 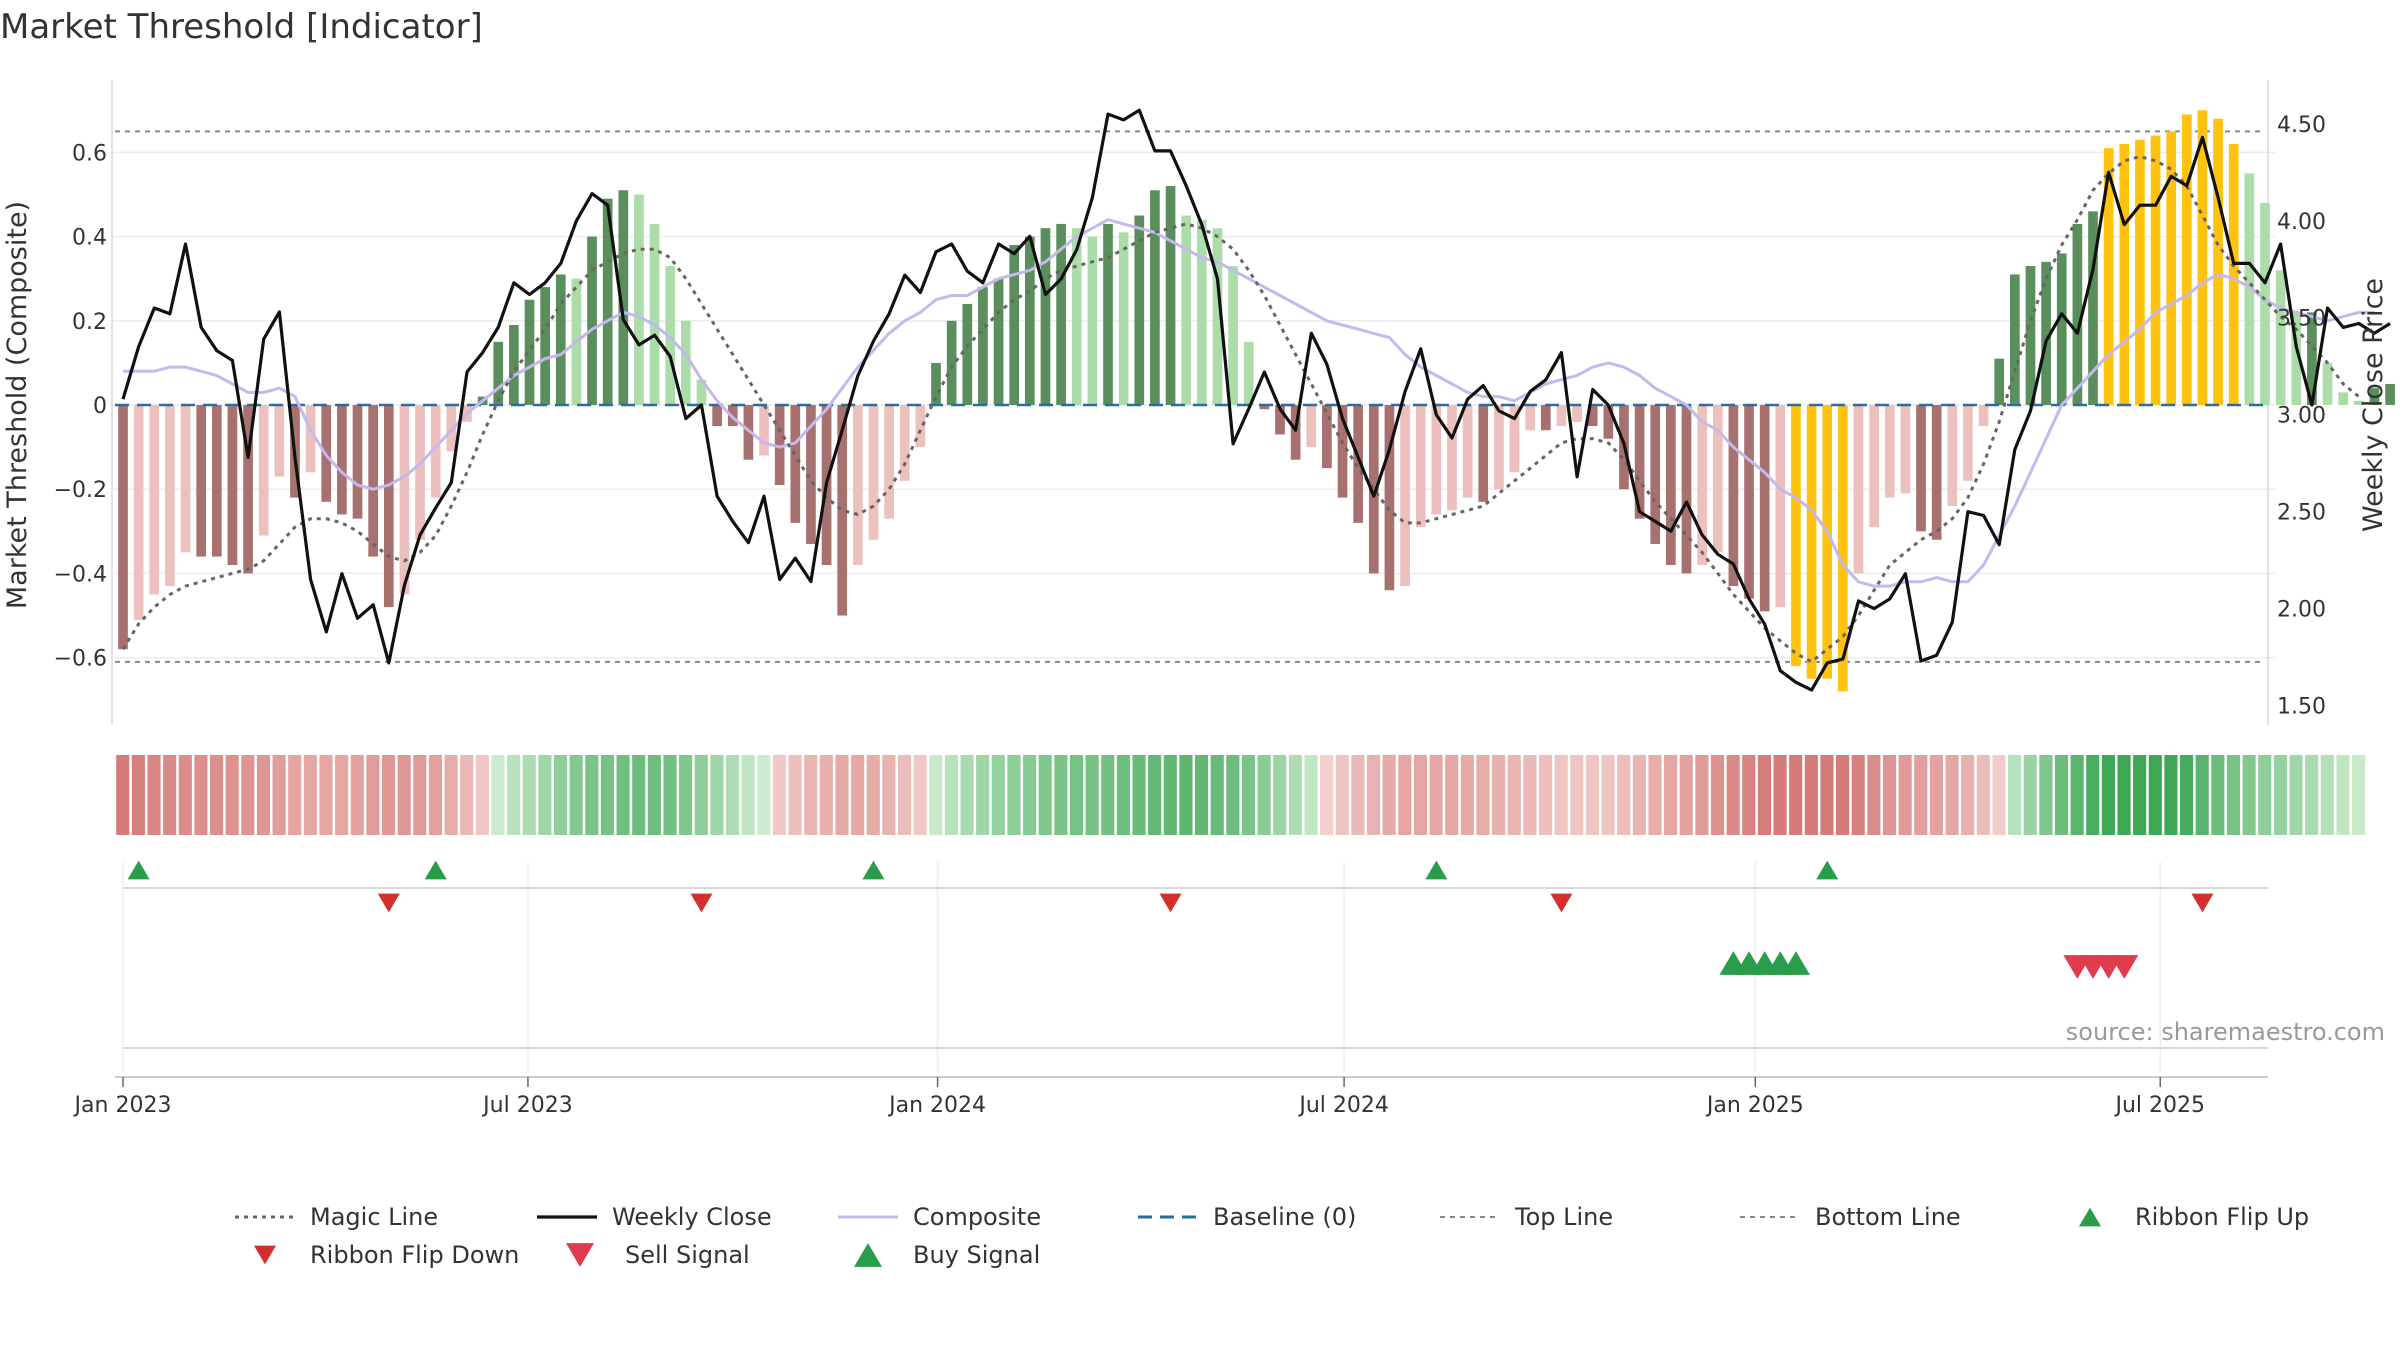 I want to click on right-tick-label: 2.50, so click(x=2301, y=513).